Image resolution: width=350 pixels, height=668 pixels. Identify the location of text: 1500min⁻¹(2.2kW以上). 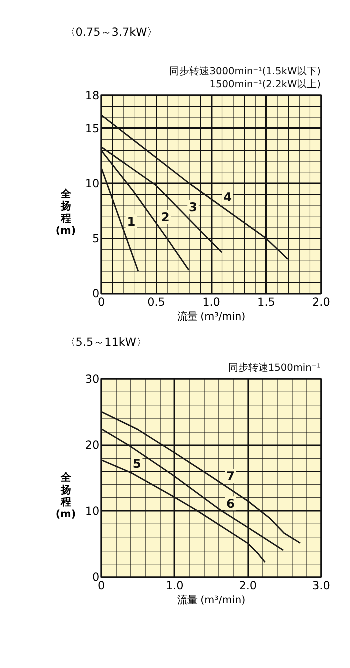
(265, 85).